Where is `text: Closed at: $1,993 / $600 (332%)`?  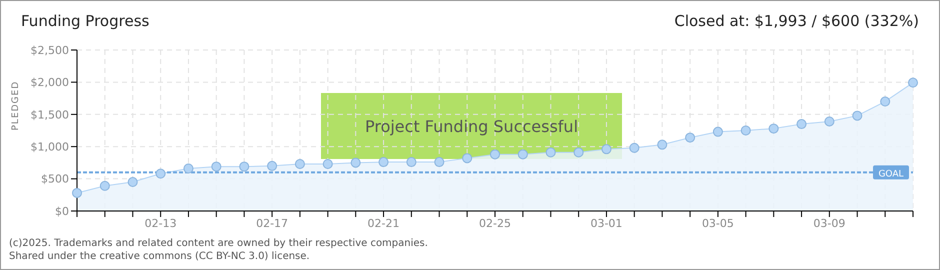 text: Closed at: $1,993 / $600 (332%) is located at coordinates (796, 21).